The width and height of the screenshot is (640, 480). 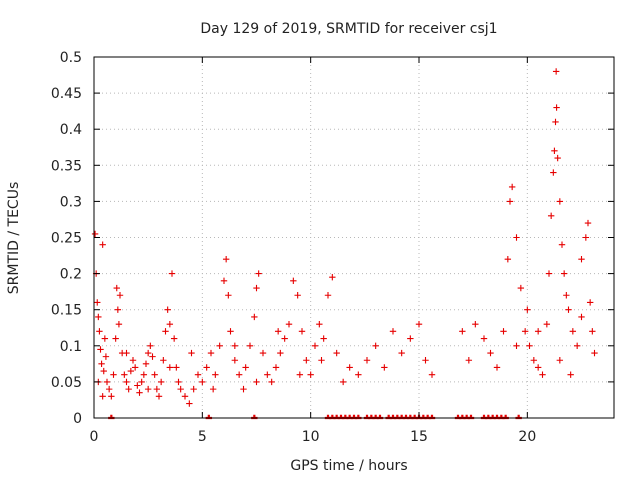 What do you see at coordinates (66, 311) in the screenshot?
I see `y-tick-label: 0.15` at bounding box center [66, 311].